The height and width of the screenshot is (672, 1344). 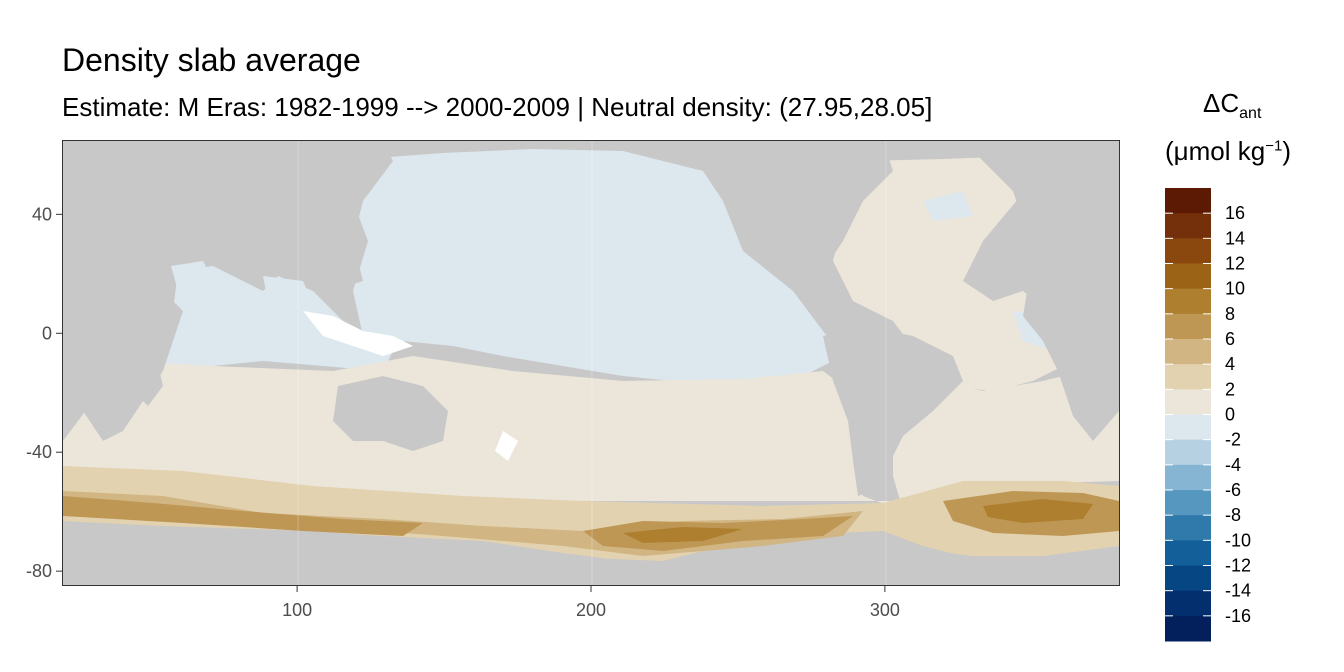 What do you see at coordinates (1238, 591) in the screenshot?
I see `colorbar-label: -14` at bounding box center [1238, 591].